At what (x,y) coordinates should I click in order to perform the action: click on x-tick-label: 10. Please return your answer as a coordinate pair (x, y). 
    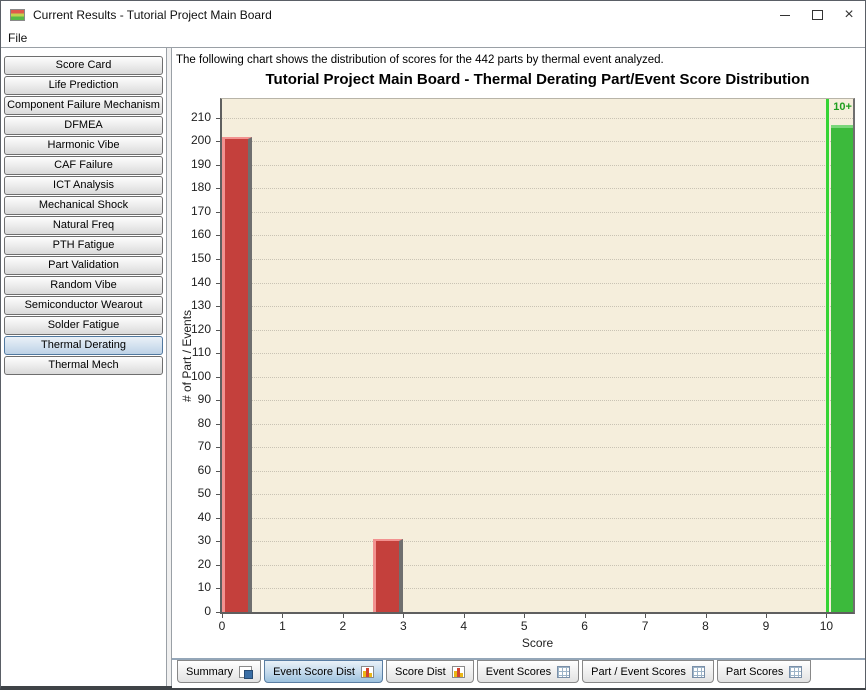
    Looking at the image, I should click on (826, 626).